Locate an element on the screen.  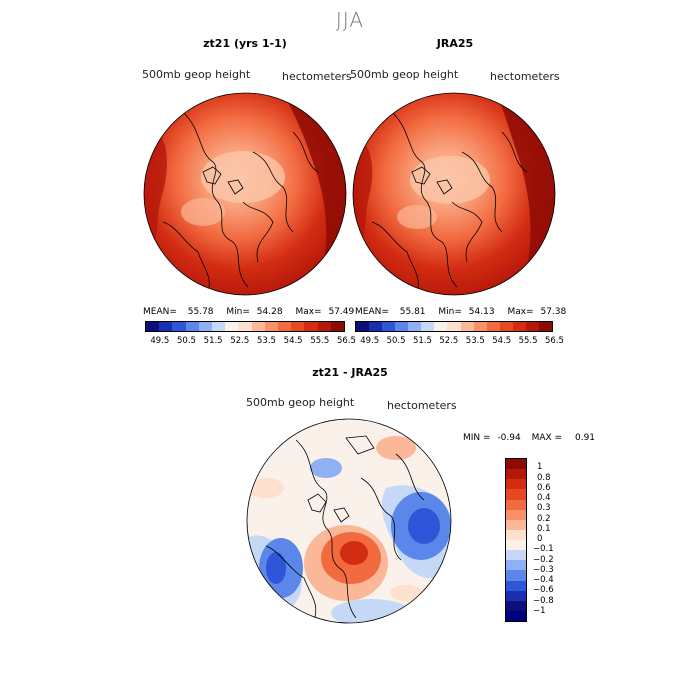
panel-1-map is located at coordinates (245, 194).